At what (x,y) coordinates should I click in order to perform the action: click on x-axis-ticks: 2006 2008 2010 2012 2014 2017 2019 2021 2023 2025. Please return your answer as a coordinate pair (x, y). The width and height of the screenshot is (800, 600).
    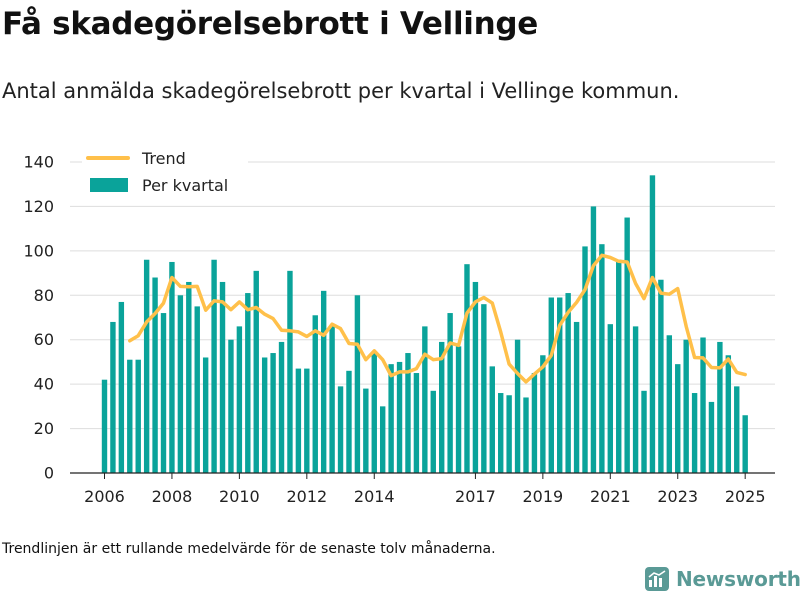
    Looking at the image, I should click on (425, 489).